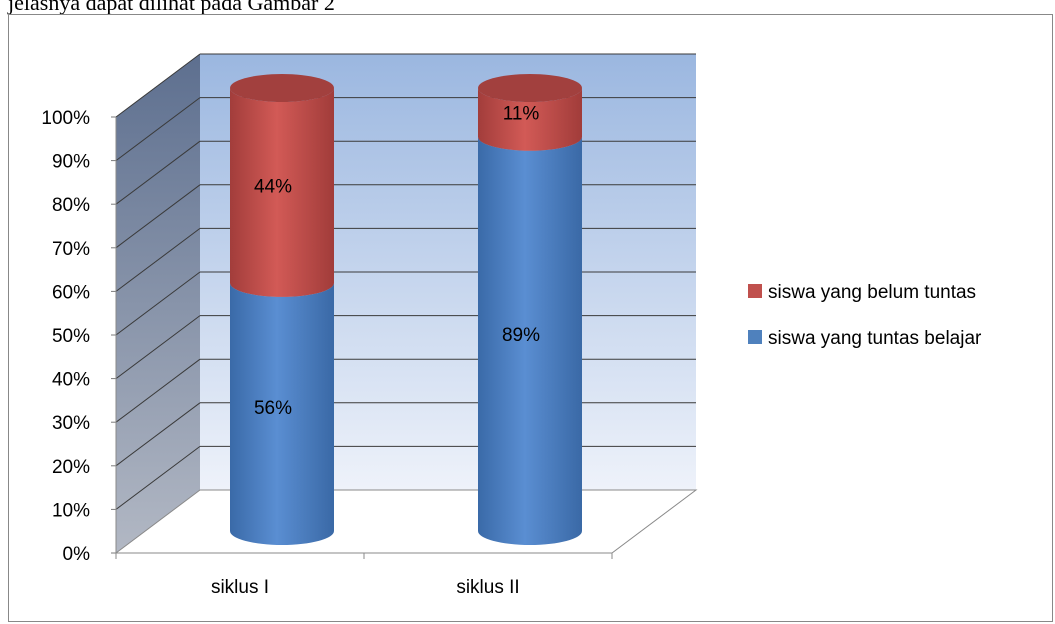 Image resolution: width=1055 pixels, height=624 pixels. I want to click on y-tick-label: 30%, so click(71, 423).